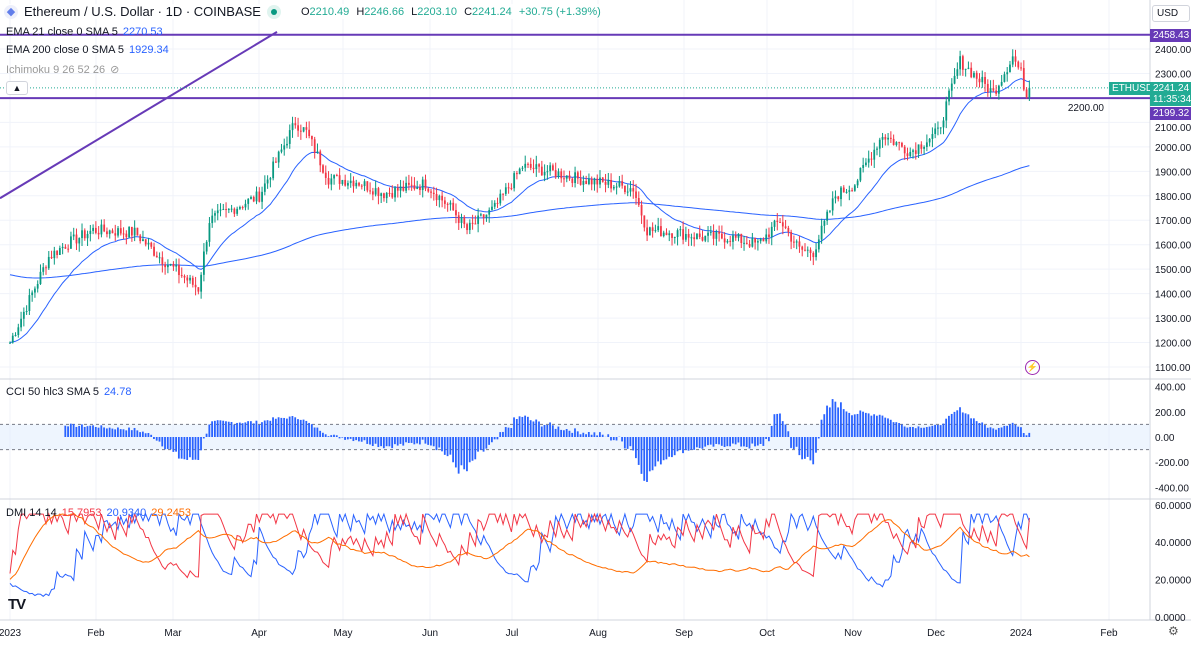 Image resolution: width=1191 pixels, height=645 pixels. I want to click on tradingview-logo: TV, so click(17, 604).